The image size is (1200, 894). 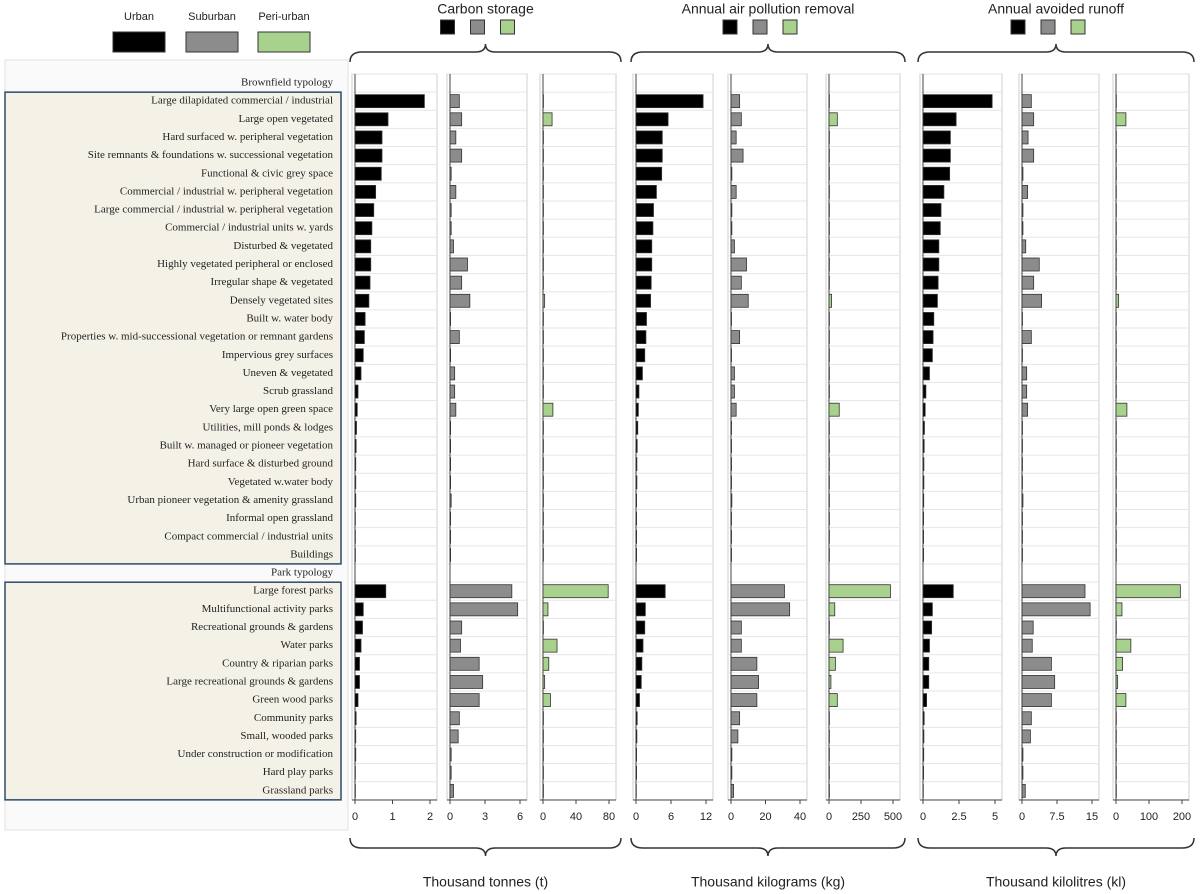 What do you see at coordinates (256, 754) in the screenshot?
I see `category-label: Under construction or modification` at bounding box center [256, 754].